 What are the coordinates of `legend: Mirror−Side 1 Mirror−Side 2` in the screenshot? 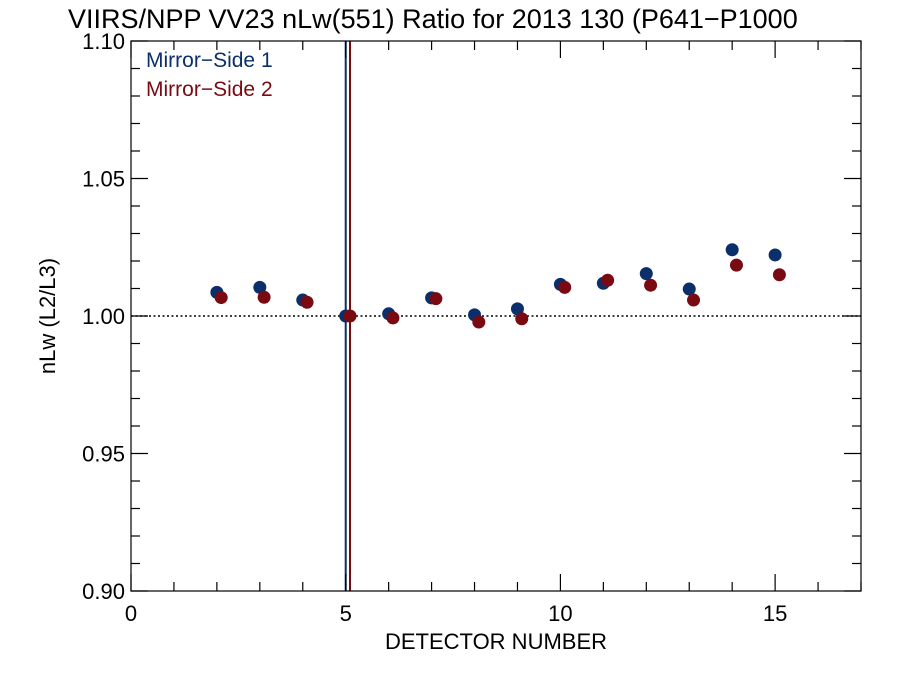 It's located at (209, 75).